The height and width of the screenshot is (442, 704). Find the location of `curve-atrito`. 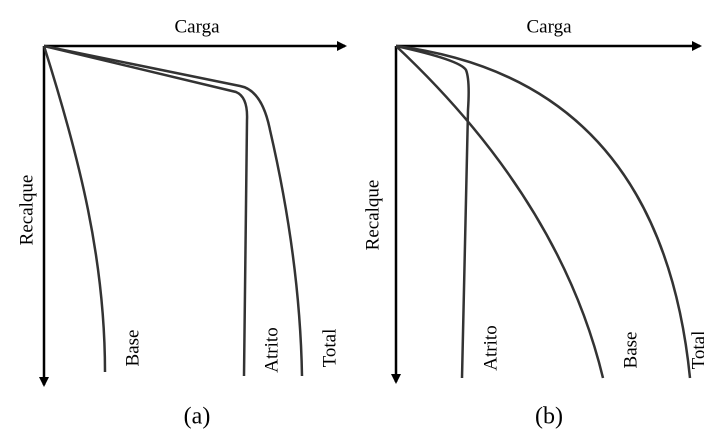

curve-atrito is located at coordinates (432, 211).